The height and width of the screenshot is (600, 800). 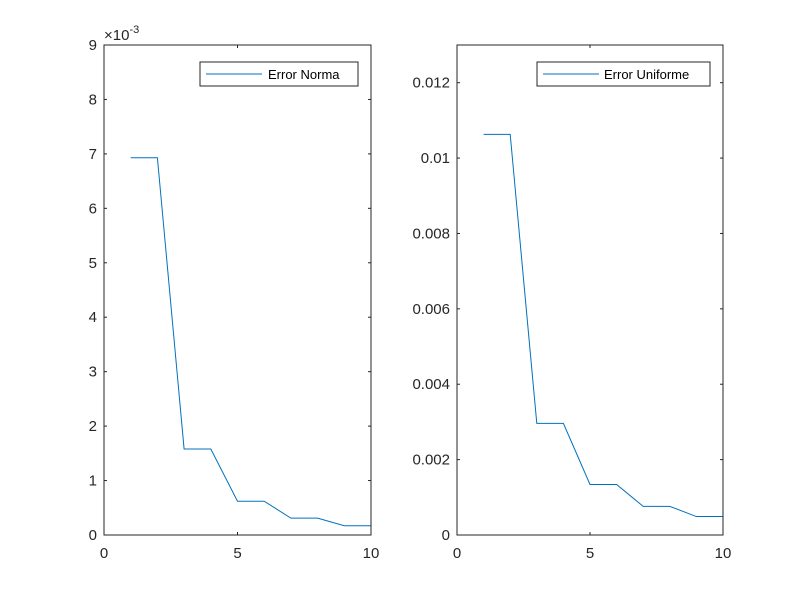 What do you see at coordinates (93, 372) in the screenshot?
I see `y-tick-label-3: 3` at bounding box center [93, 372].